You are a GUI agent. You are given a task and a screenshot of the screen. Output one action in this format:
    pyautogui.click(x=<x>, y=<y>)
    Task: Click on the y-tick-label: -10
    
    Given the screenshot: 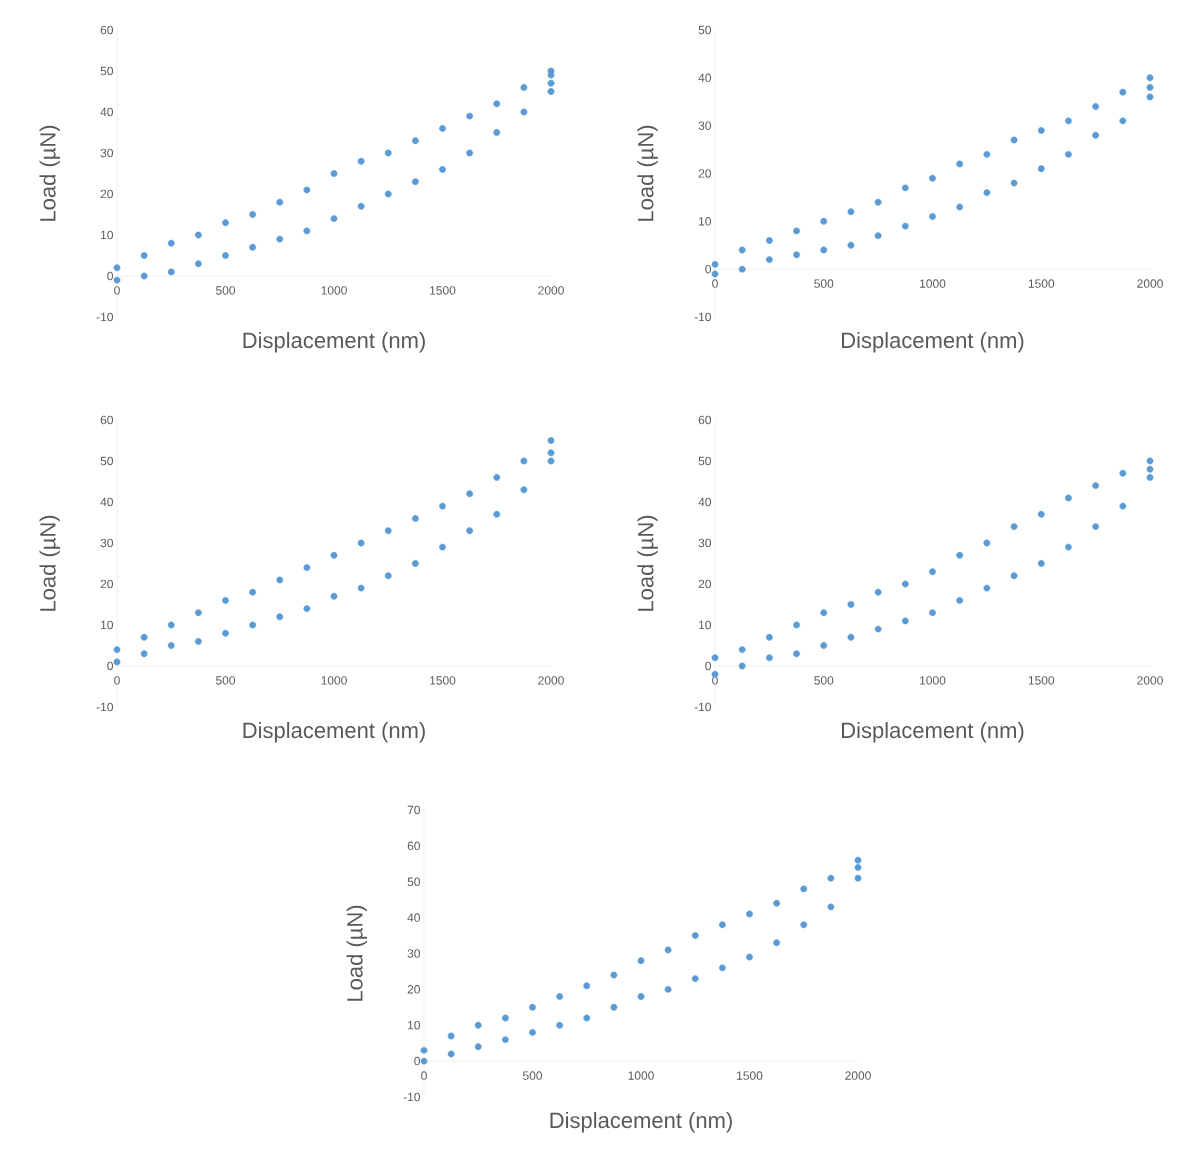 What is the action you would take?
    pyautogui.click(x=703, y=707)
    